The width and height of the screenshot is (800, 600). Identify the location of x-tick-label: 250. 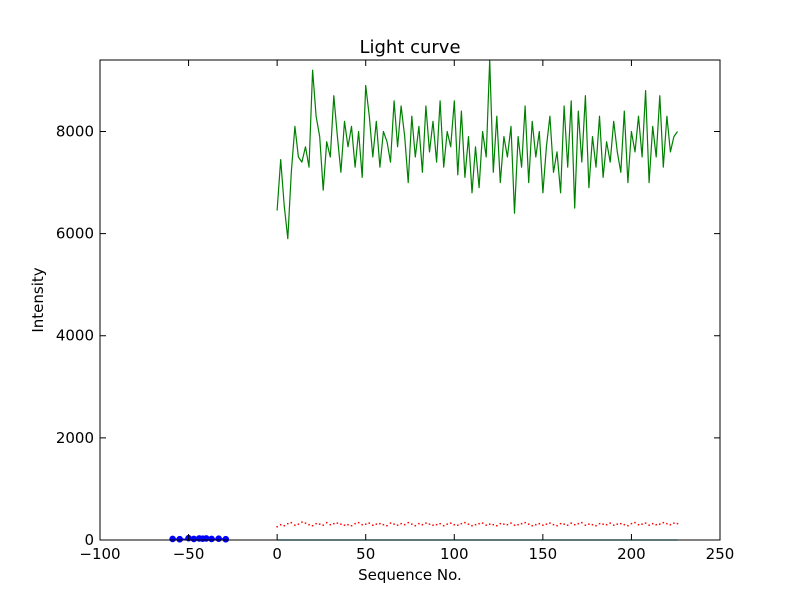
(720, 554).